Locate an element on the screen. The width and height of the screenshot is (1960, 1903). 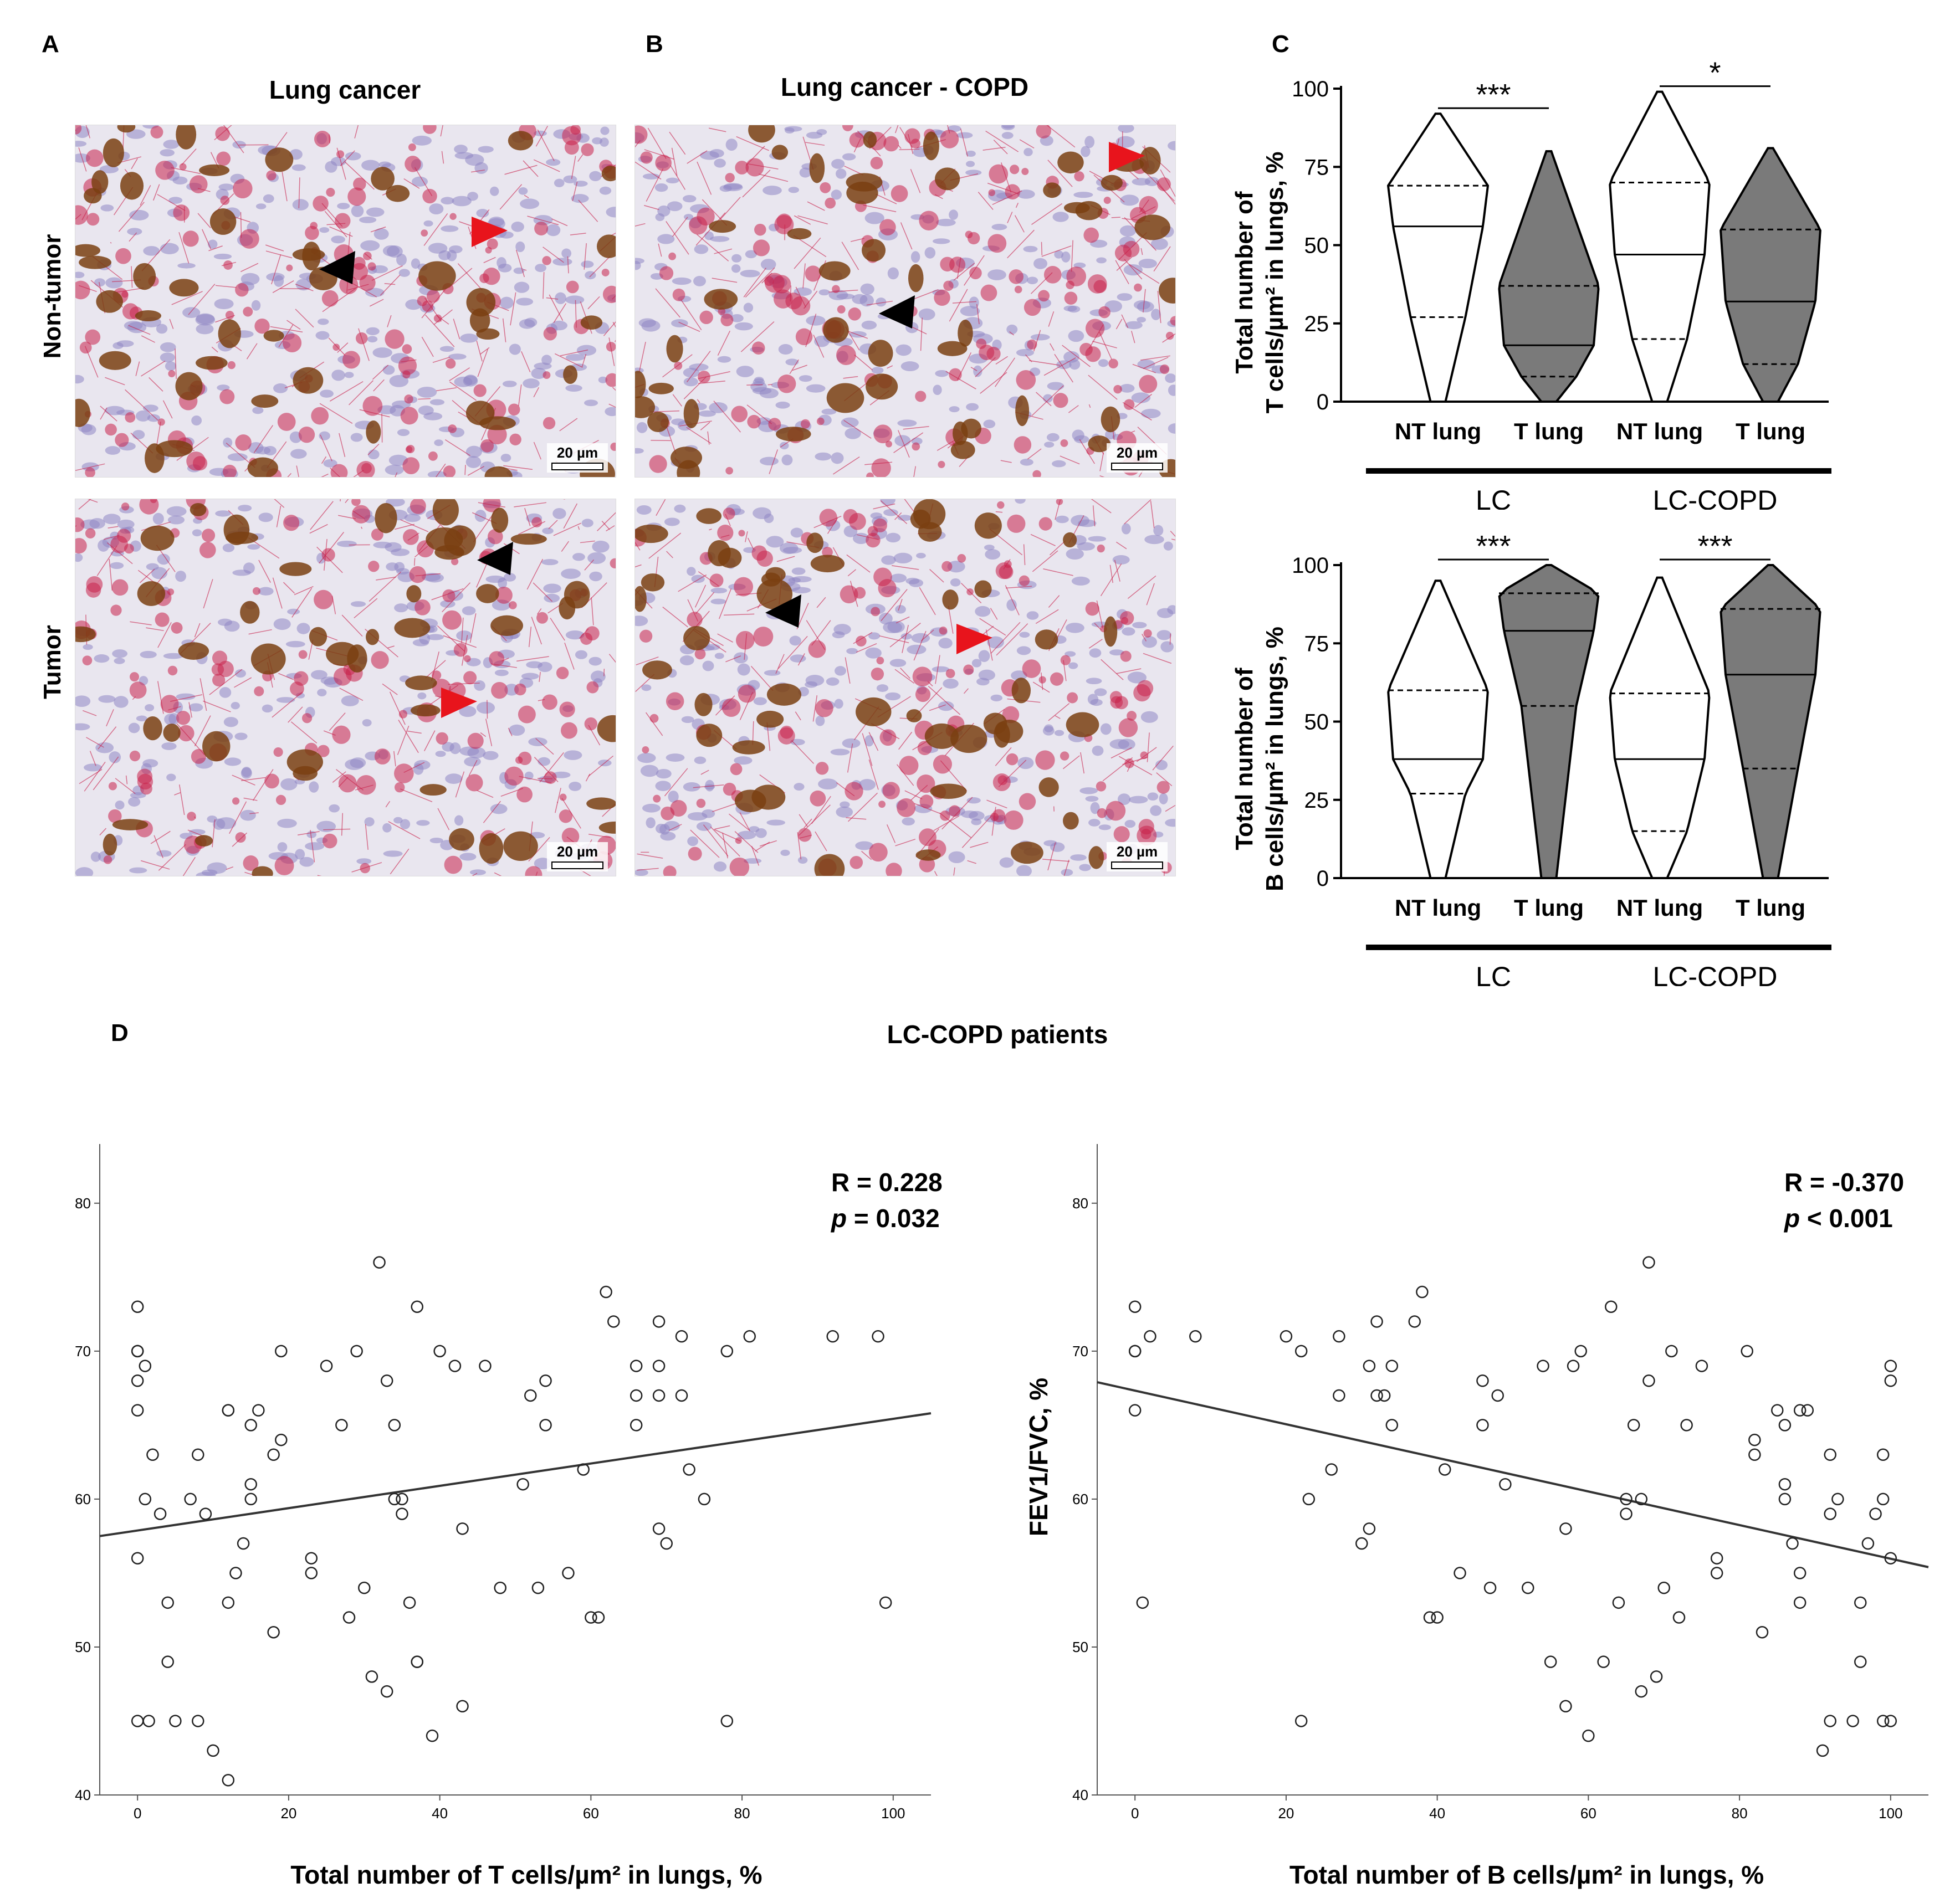
row-label-non-tumor: Non-tumor is located at coordinates (52, 296).